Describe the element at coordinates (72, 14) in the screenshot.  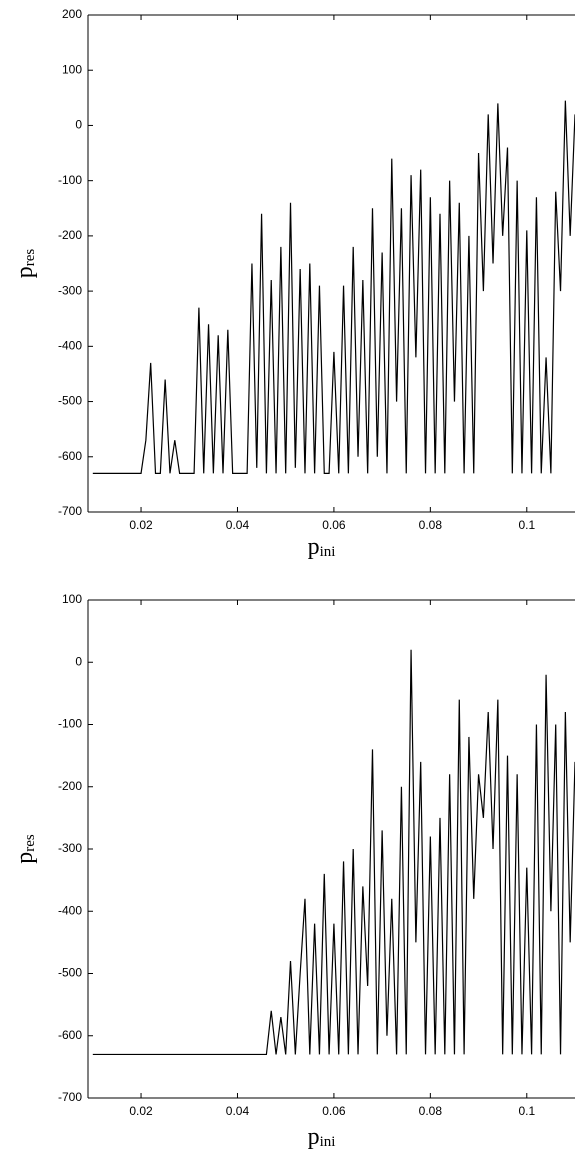
I see `y-tick-label: 200` at that location.